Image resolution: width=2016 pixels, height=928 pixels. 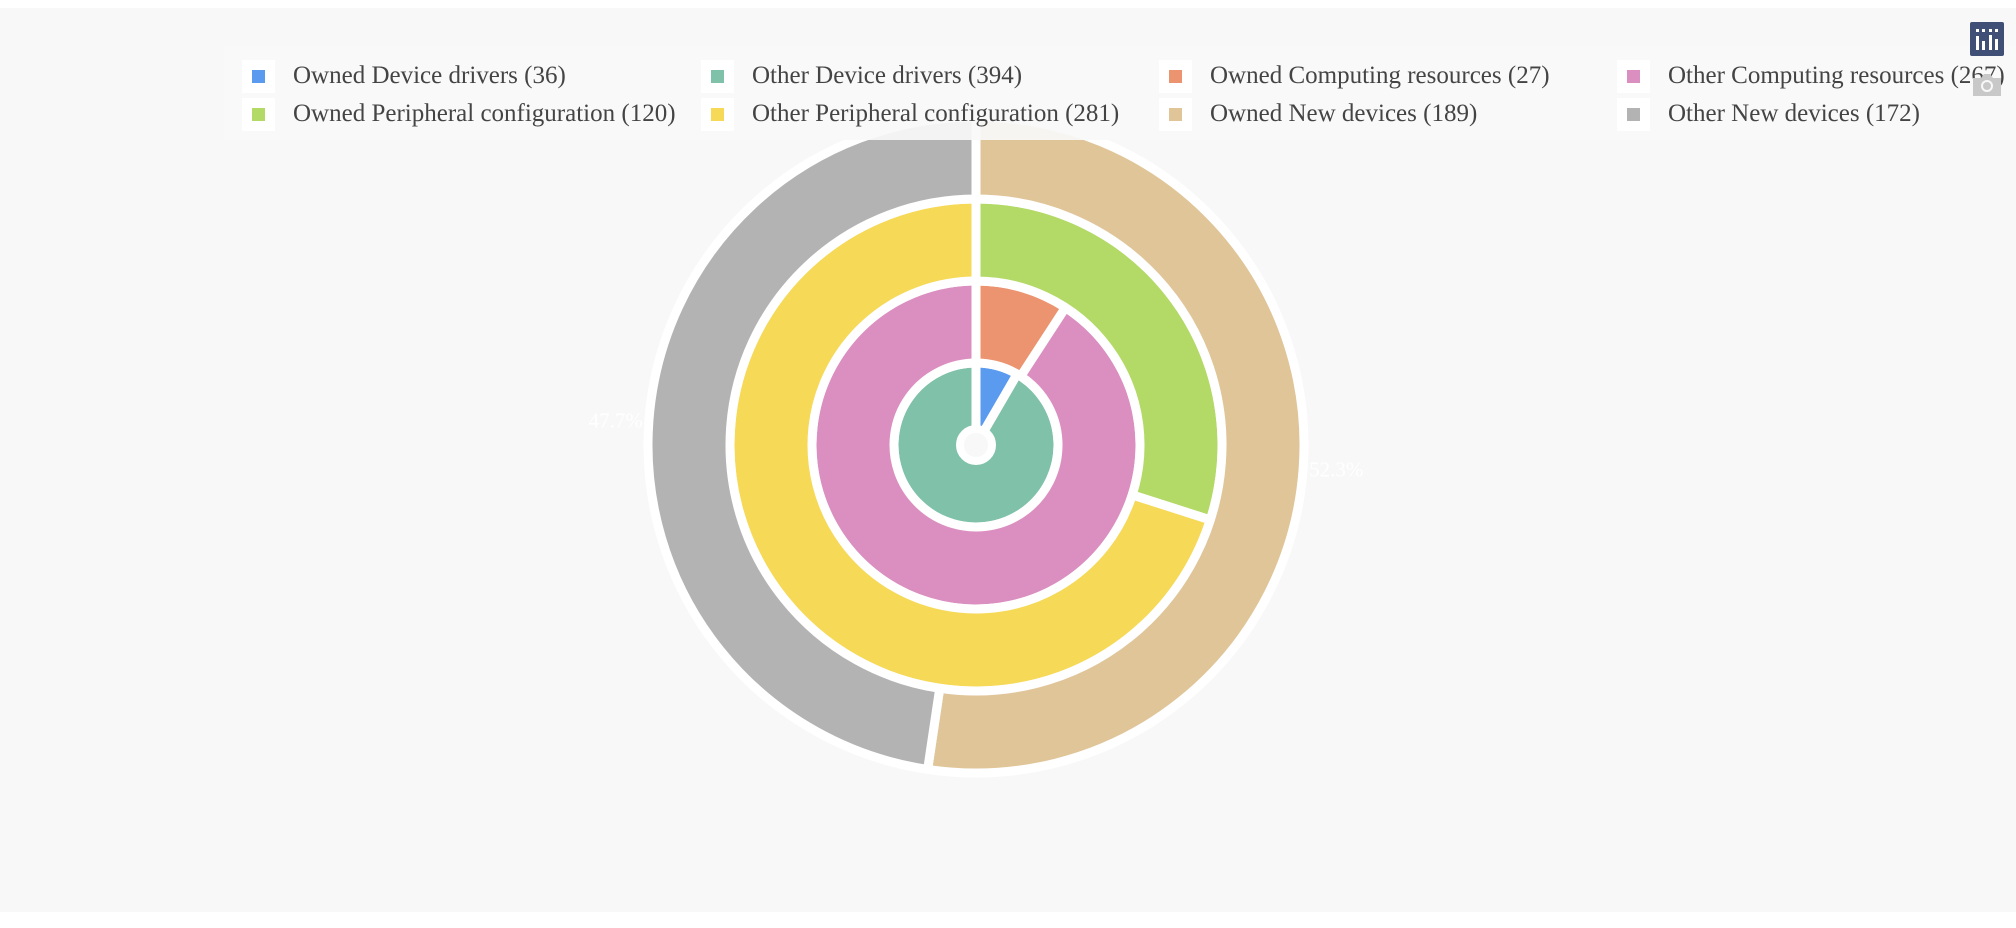 What do you see at coordinates (429, 75) in the screenshot?
I see `legend-label: Owned Device drivers (36)` at bounding box center [429, 75].